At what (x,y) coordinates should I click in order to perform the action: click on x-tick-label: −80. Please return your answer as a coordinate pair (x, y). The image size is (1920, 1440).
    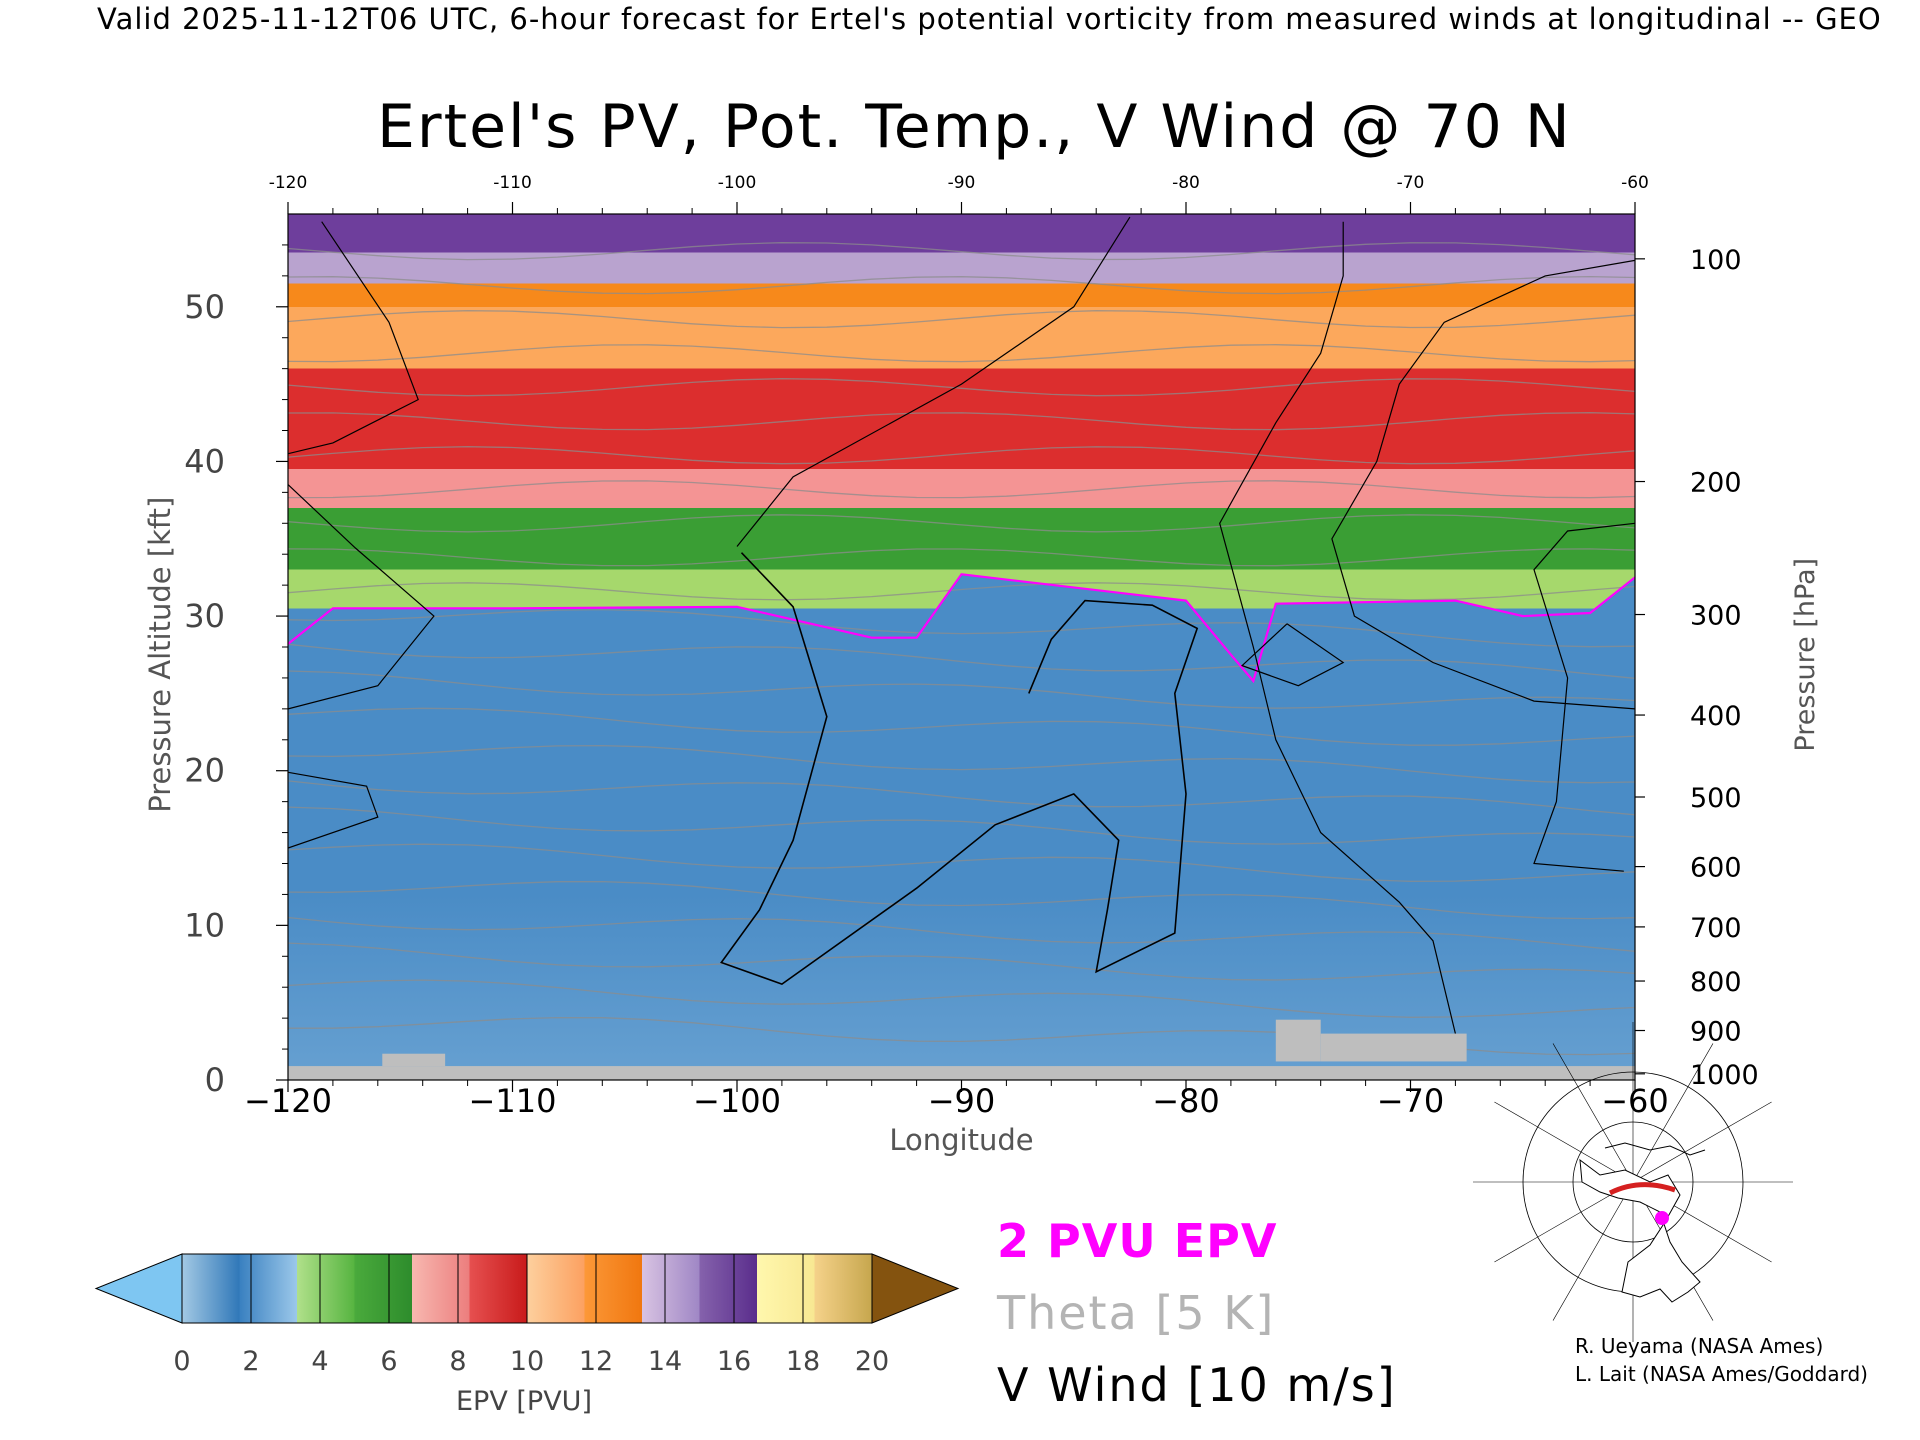
    Looking at the image, I should click on (1186, 1101).